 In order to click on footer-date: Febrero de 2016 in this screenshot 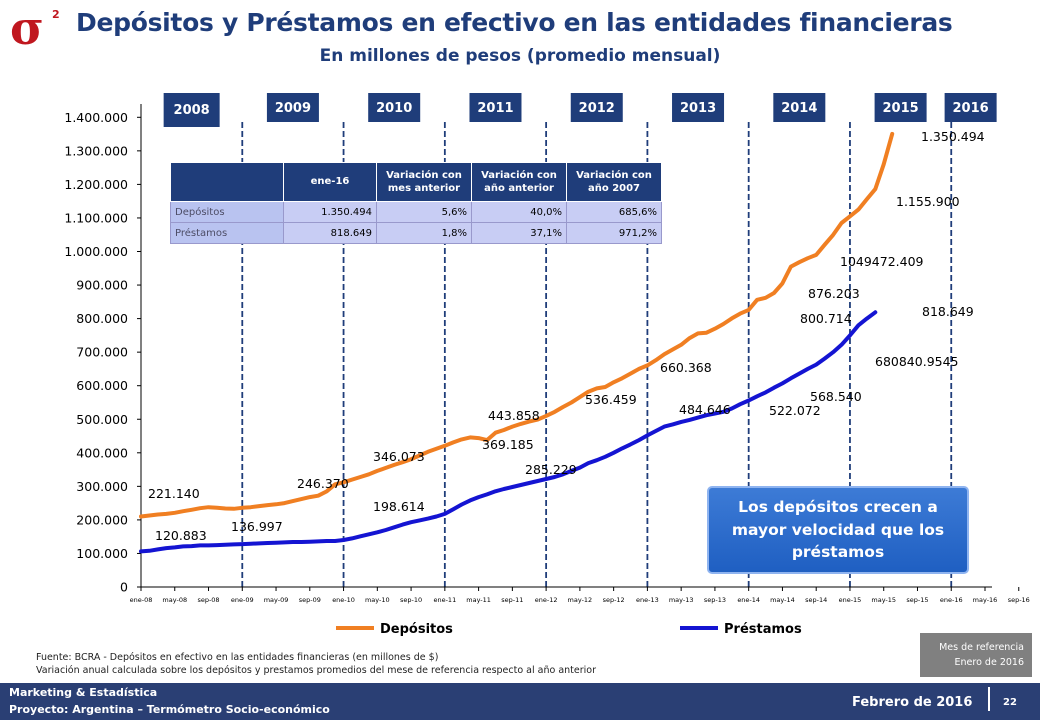, I will do `click(912, 702)`.